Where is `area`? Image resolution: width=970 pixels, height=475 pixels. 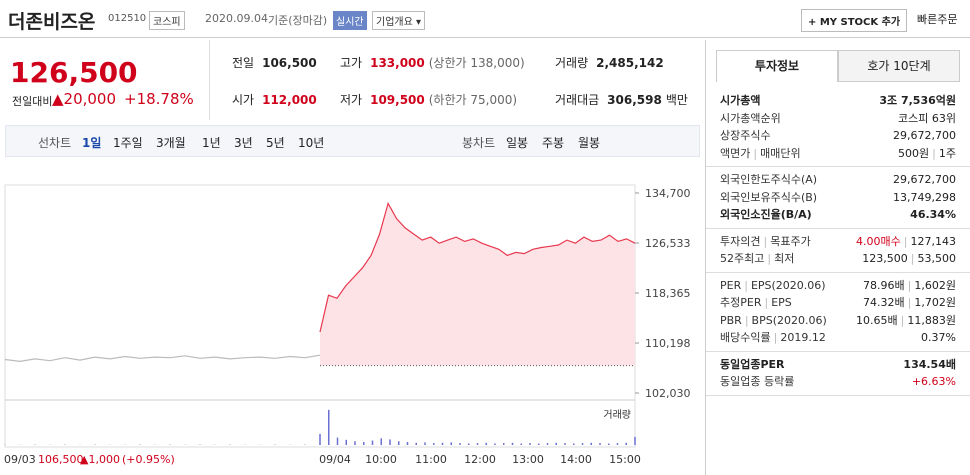 area is located at coordinates (477, 284).